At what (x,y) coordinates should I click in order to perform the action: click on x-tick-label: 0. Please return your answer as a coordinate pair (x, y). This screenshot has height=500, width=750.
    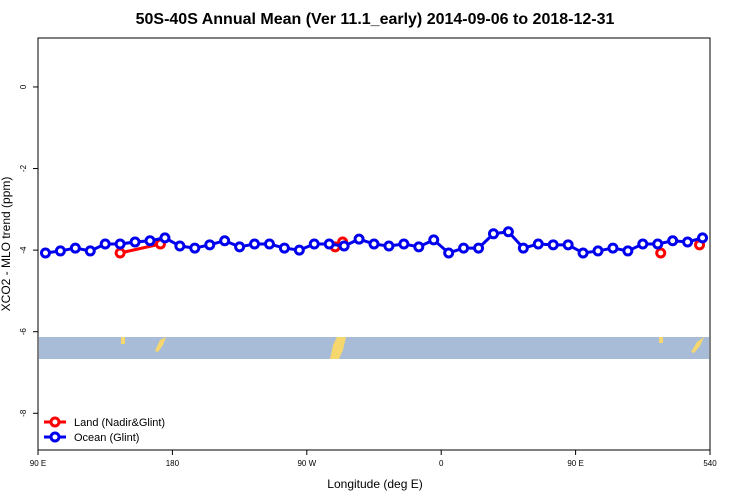
    Looking at the image, I should click on (441, 463).